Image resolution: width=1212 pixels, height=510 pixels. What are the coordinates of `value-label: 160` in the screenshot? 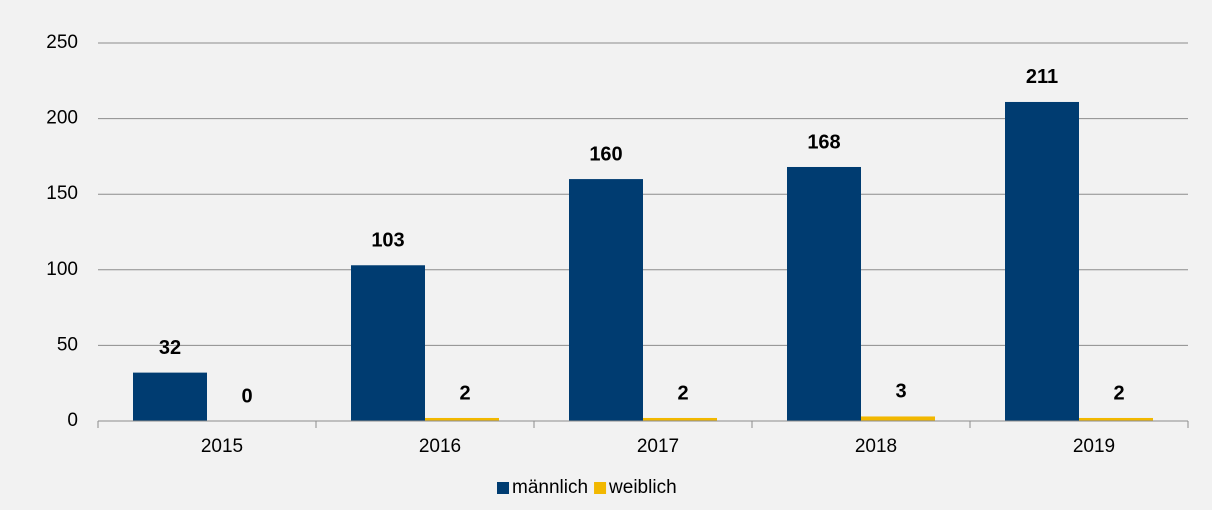 It's located at (605, 154).